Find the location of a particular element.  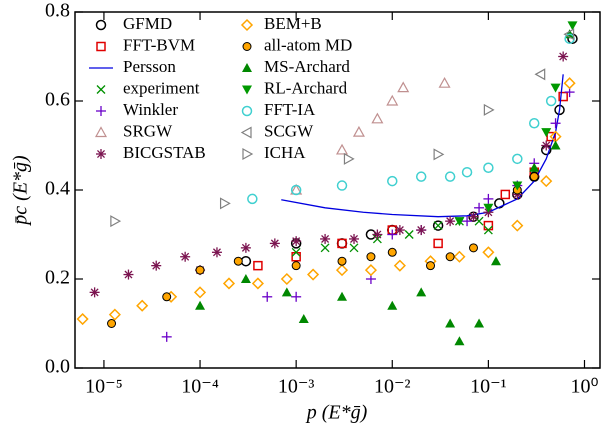

legend-label: GFMD is located at coordinates (147, 23).